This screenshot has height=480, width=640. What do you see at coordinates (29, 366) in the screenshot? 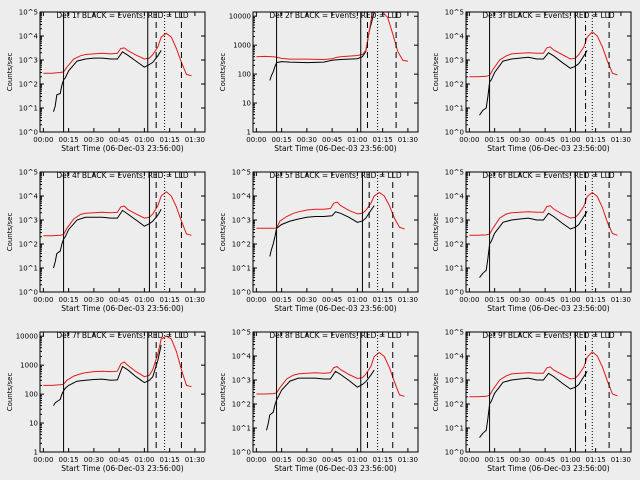
I see `y-tick-label: 1000` at bounding box center [29, 366].